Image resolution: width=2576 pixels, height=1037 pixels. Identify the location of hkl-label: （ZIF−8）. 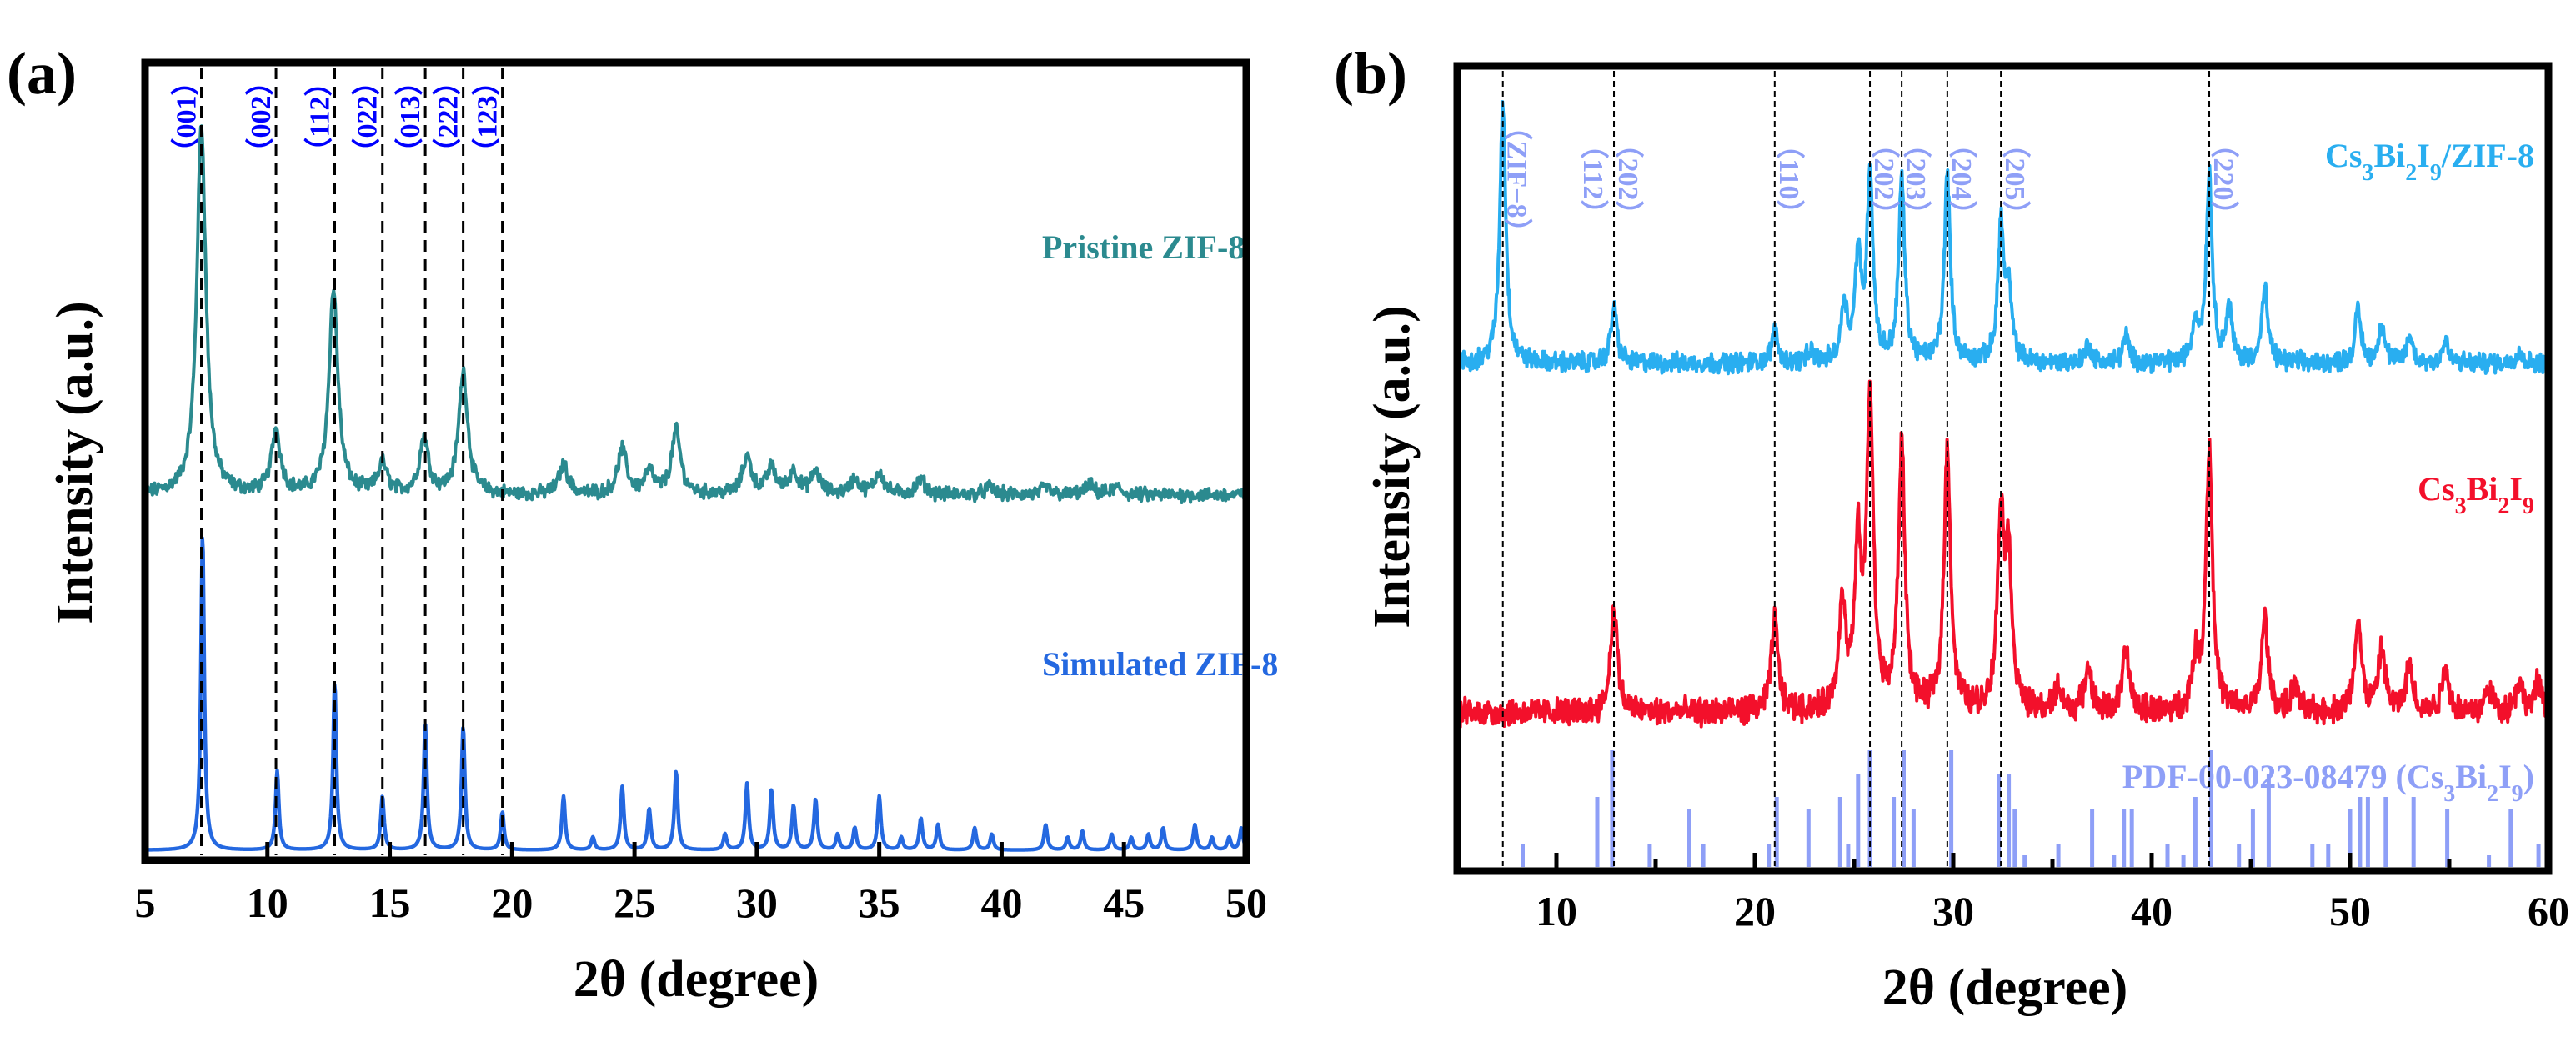
(1517, 179).